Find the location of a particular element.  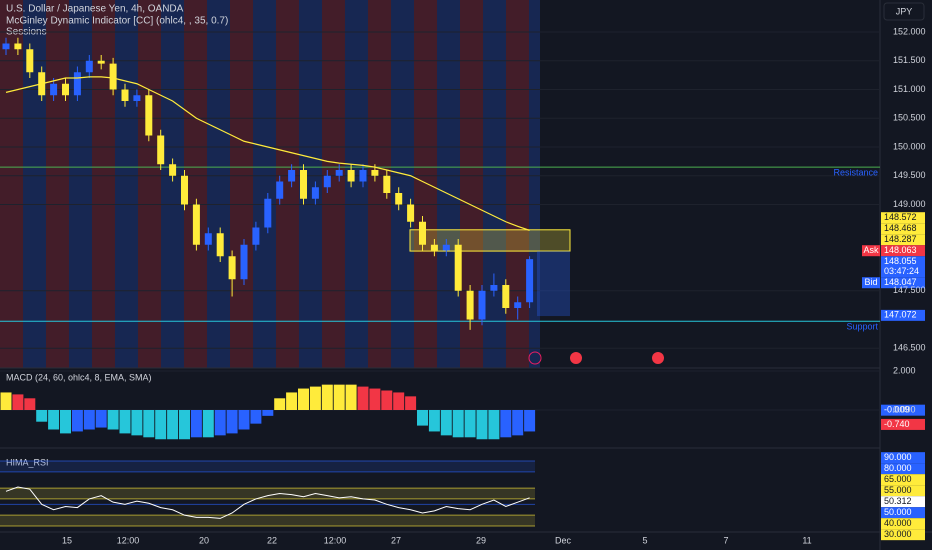

rsi-title: HIMA_RSI is located at coordinates (27, 462).